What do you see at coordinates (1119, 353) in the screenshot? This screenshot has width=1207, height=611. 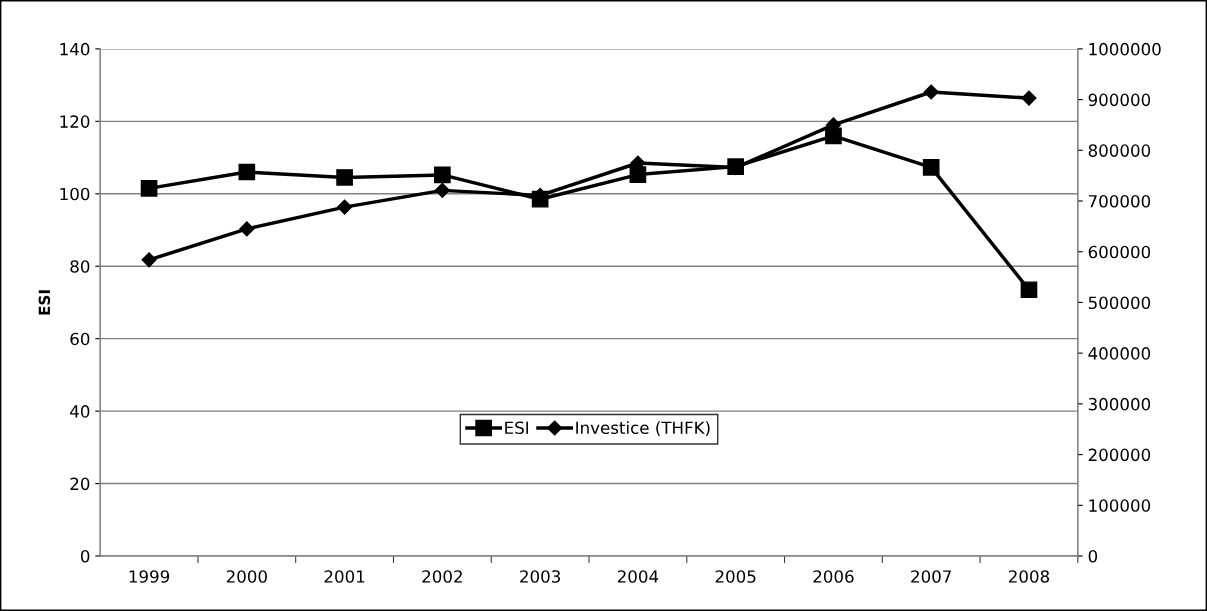 I see `y2-tick-label: 400000` at bounding box center [1119, 353].